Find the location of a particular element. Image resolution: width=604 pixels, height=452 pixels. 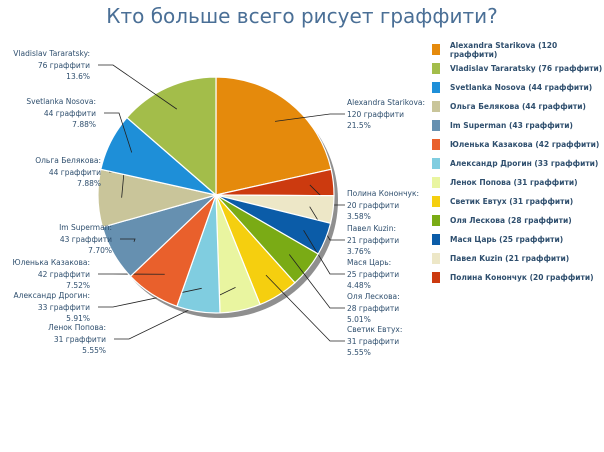

slice-label-percent: 5.91% is located at coordinates (78, 318).